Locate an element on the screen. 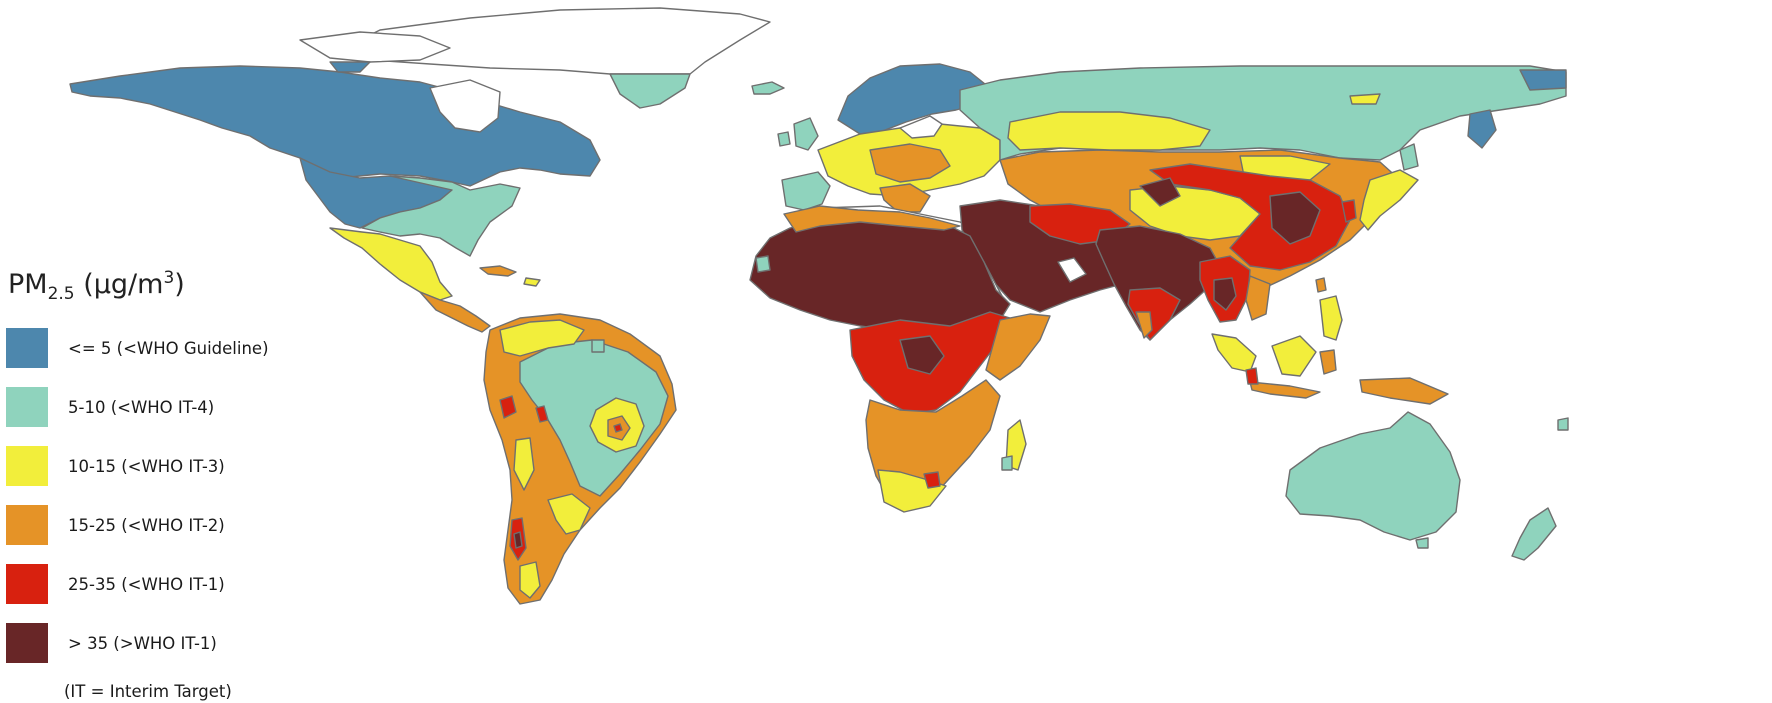 This screenshot has height=703, width=1772. south-america is located at coordinates (580, 459).